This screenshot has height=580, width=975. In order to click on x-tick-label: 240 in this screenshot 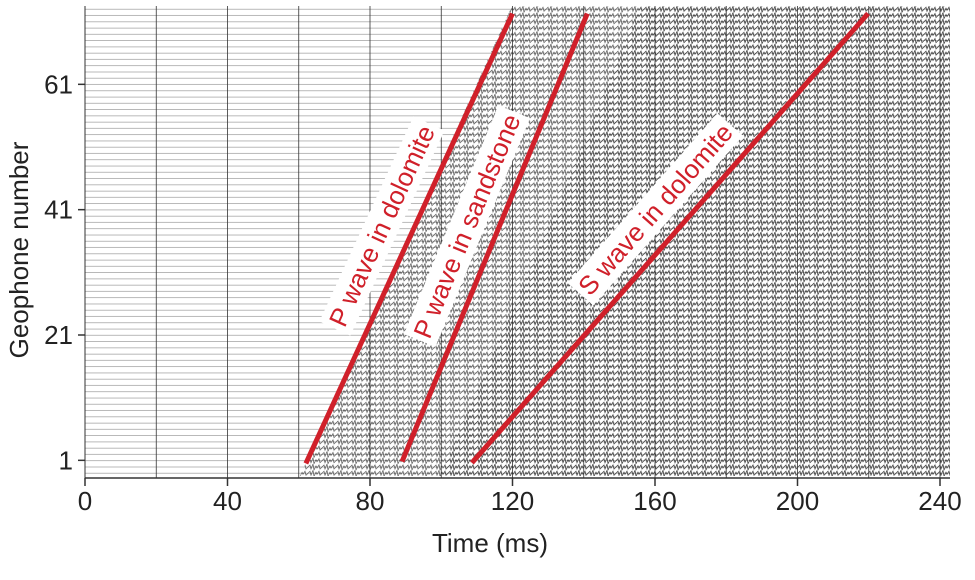, I will do `click(939, 501)`.